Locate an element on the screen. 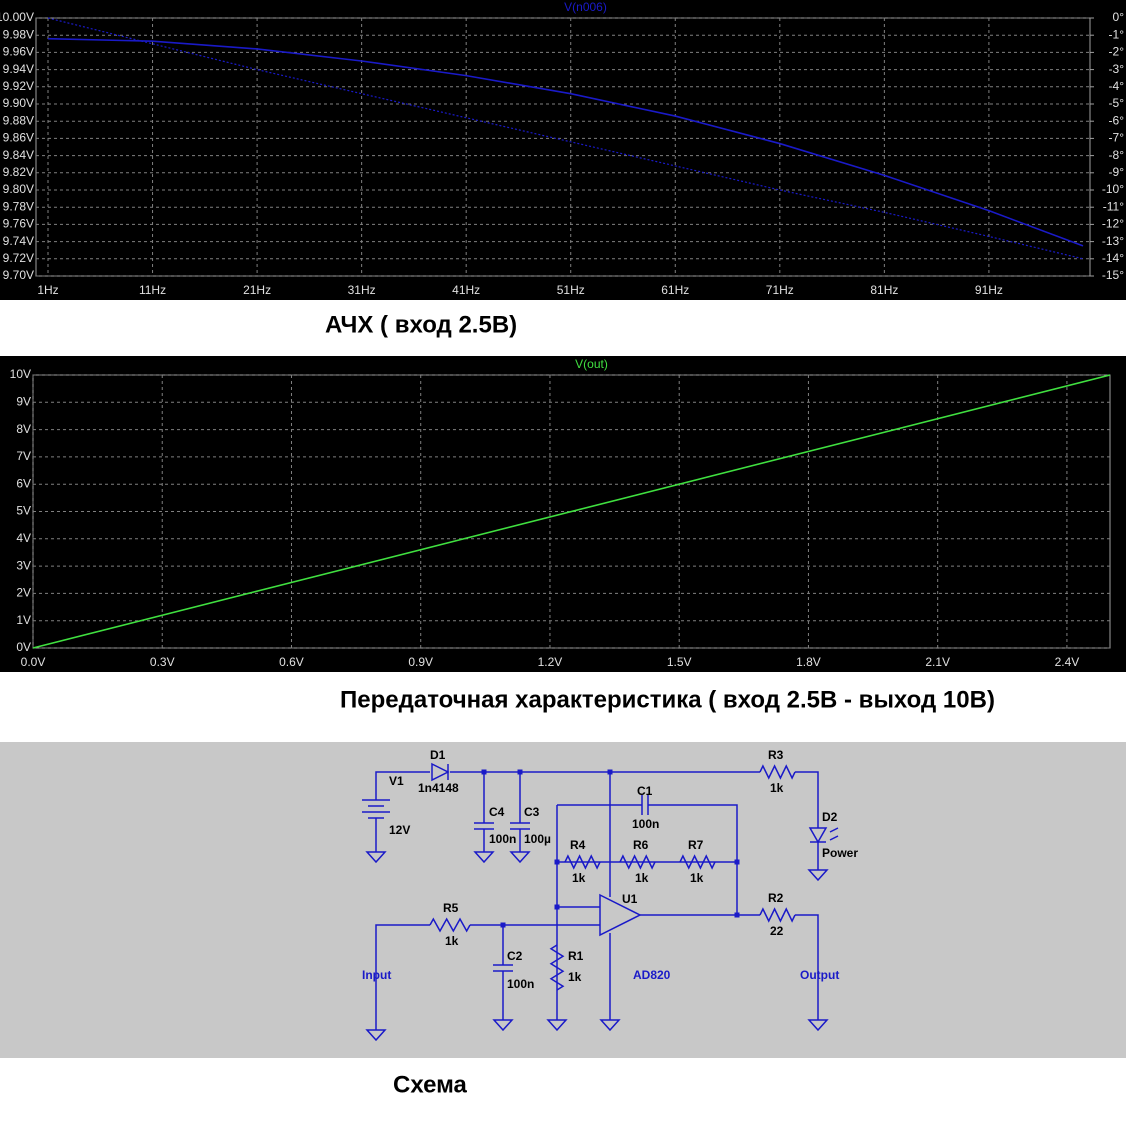 The width and height of the screenshot is (1126, 1135). y-tick-label: 9.88V is located at coordinates (18, 120).